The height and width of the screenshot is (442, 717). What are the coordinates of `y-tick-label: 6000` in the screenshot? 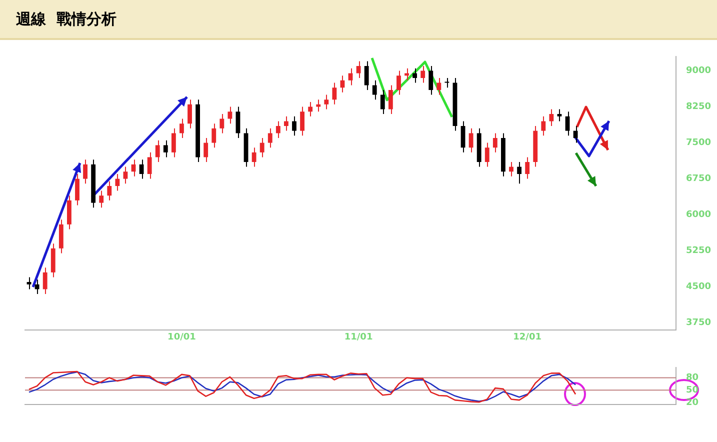 It's located at (699, 215).